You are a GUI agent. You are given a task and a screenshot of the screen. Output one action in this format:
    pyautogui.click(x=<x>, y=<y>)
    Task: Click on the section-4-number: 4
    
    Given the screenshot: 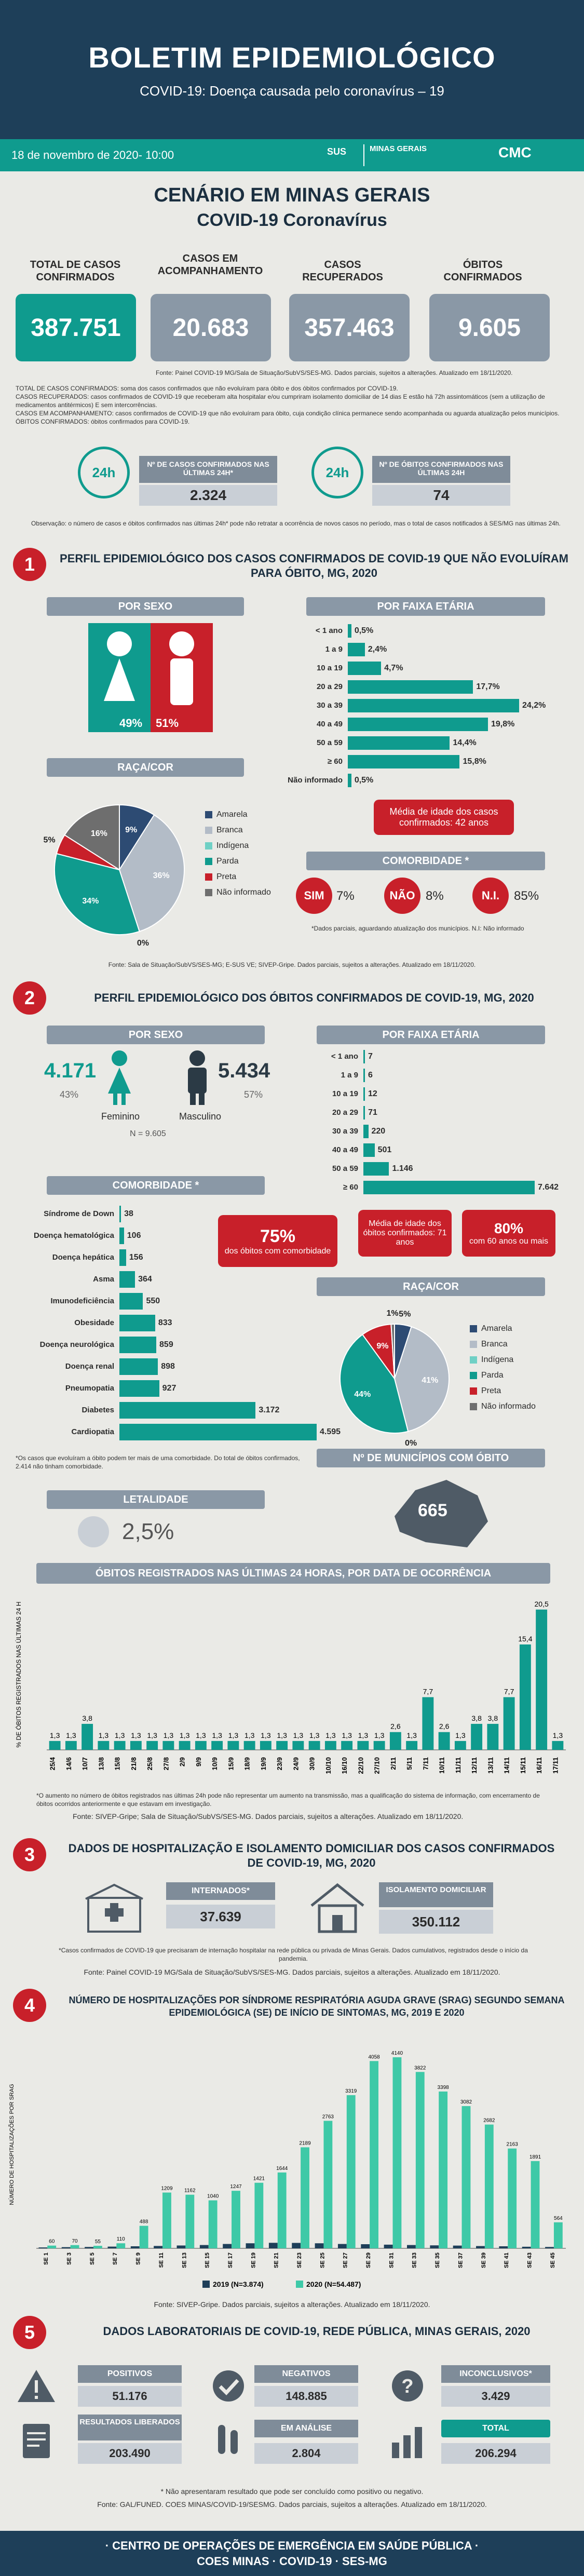 What is the action you would take?
    pyautogui.click(x=29, y=2005)
    